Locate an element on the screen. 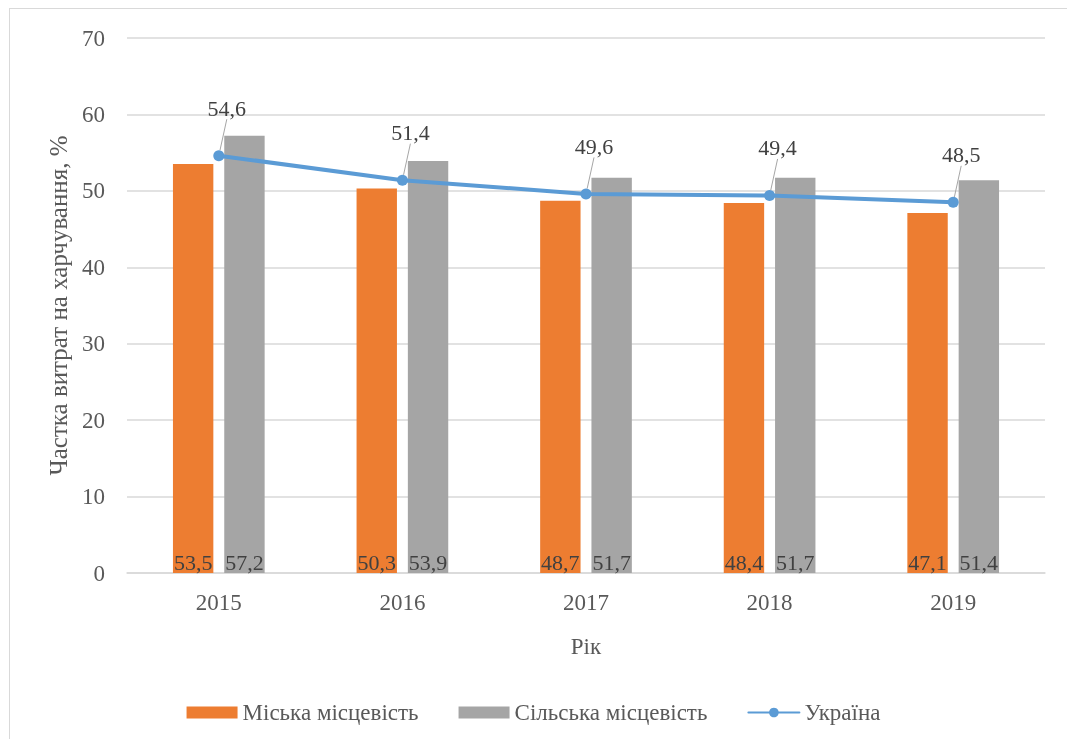 The height and width of the screenshot is (739, 1067). data-label: 50,3 is located at coordinates (376, 562).